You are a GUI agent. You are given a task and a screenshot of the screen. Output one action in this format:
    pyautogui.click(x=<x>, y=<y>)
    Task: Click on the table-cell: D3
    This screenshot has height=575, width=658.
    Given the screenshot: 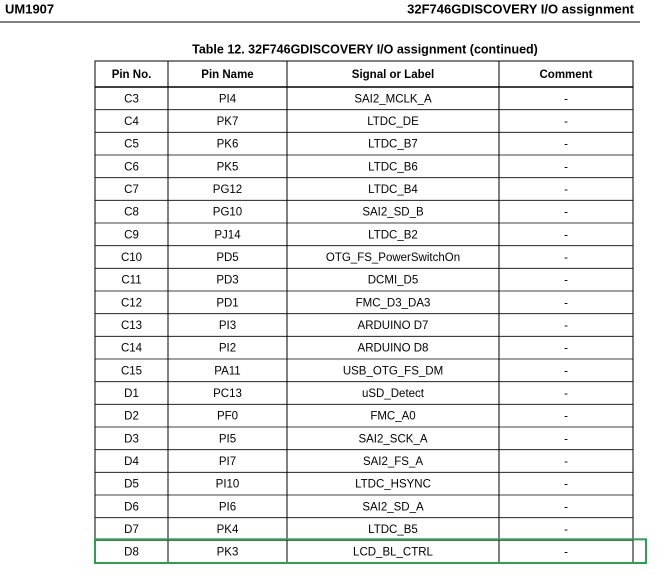 What is the action you would take?
    pyautogui.click(x=131, y=439)
    